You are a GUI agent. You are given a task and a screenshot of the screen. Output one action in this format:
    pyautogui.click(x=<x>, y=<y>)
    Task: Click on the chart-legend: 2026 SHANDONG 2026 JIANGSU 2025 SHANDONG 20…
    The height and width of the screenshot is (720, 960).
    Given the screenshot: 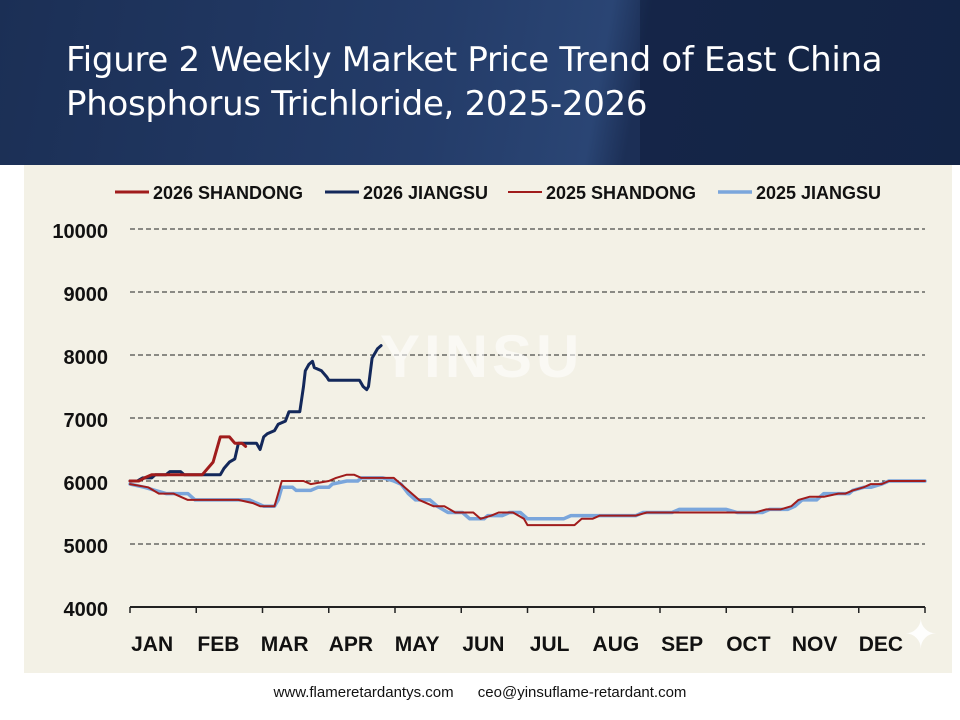 What is the action you would take?
    pyautogui.click(x=498, y=193)
    